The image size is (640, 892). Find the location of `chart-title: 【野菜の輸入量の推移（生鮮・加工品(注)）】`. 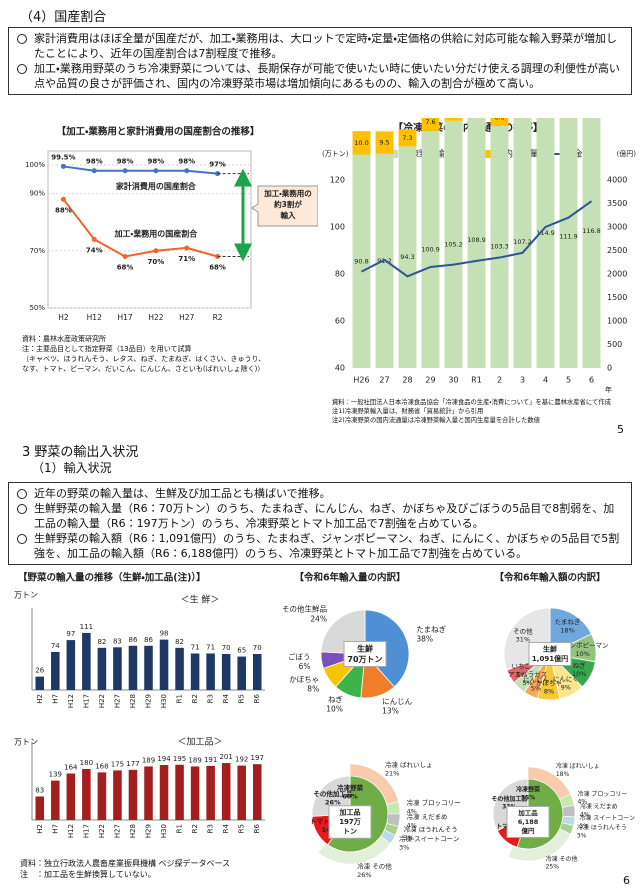

chart-title: 【野菜の輸入量の推移（生鮮・加工品(注)）】 is located at coordinates (112, 578).